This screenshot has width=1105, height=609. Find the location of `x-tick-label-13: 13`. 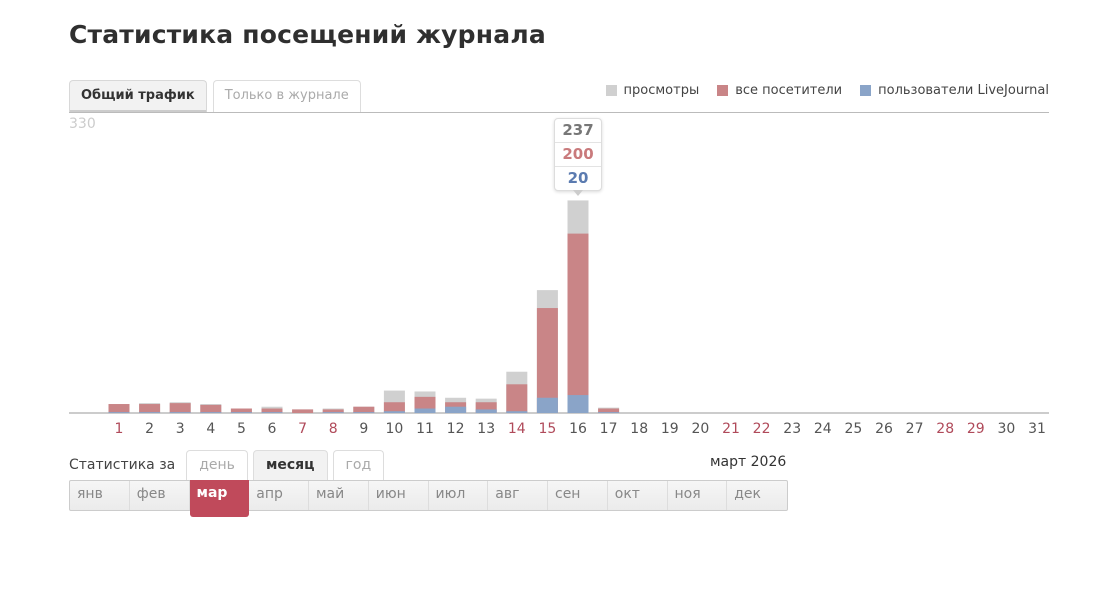

x-tick-label-13: 13 is located at coordinates (486, 429).